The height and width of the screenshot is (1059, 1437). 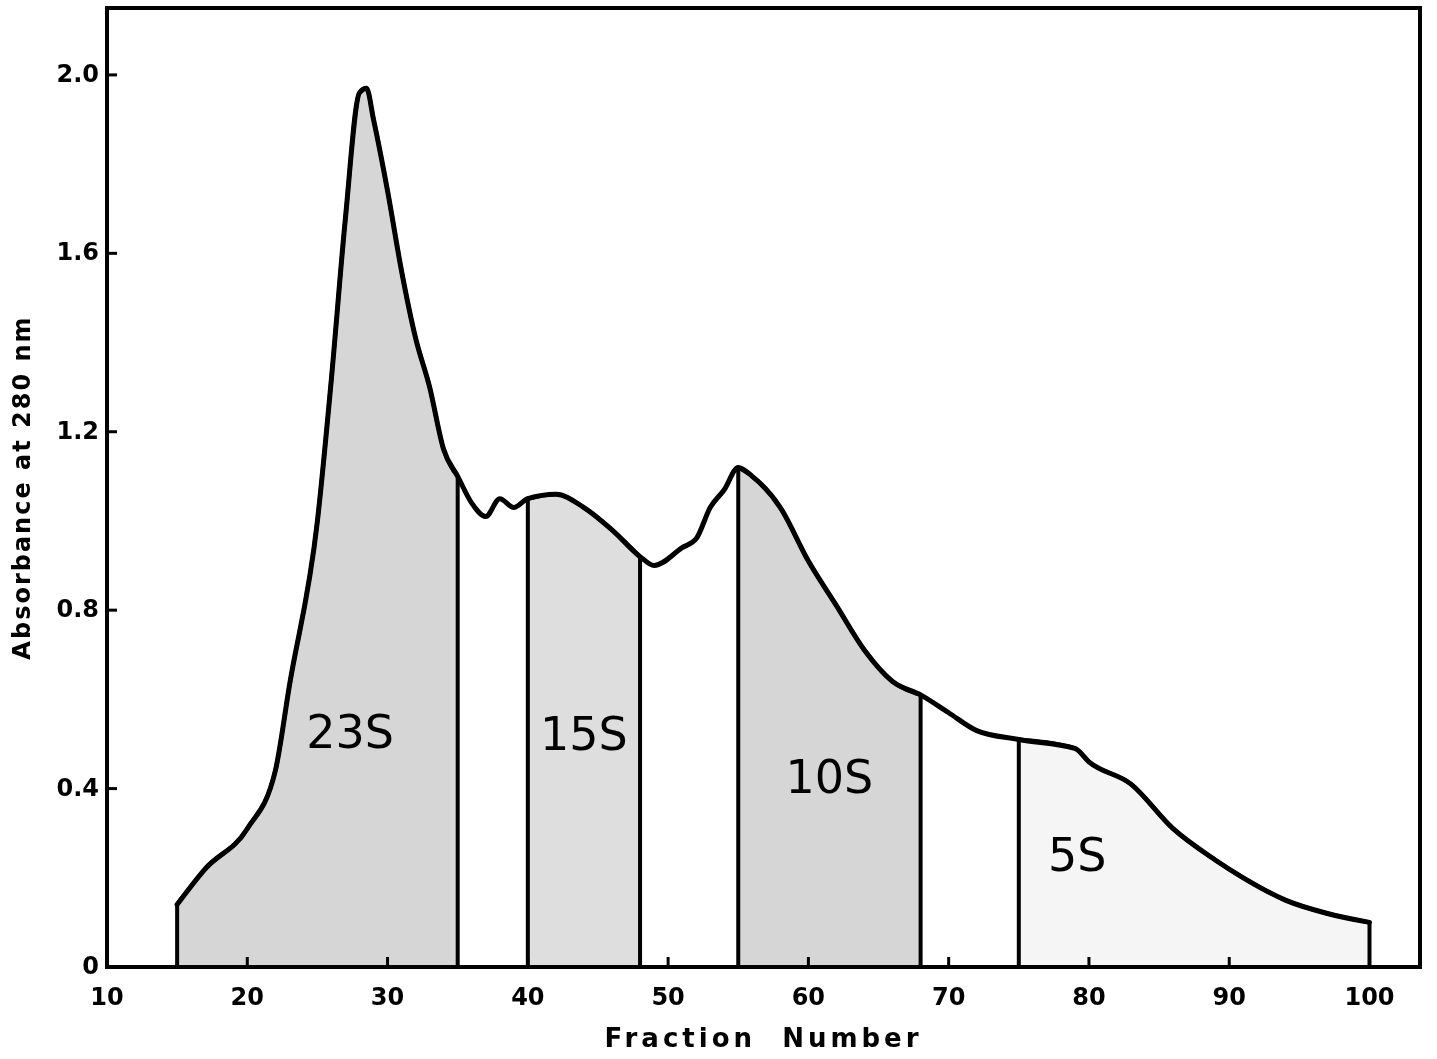 I want to click on x-tick-label: 90, so click(x=1229, y=997).